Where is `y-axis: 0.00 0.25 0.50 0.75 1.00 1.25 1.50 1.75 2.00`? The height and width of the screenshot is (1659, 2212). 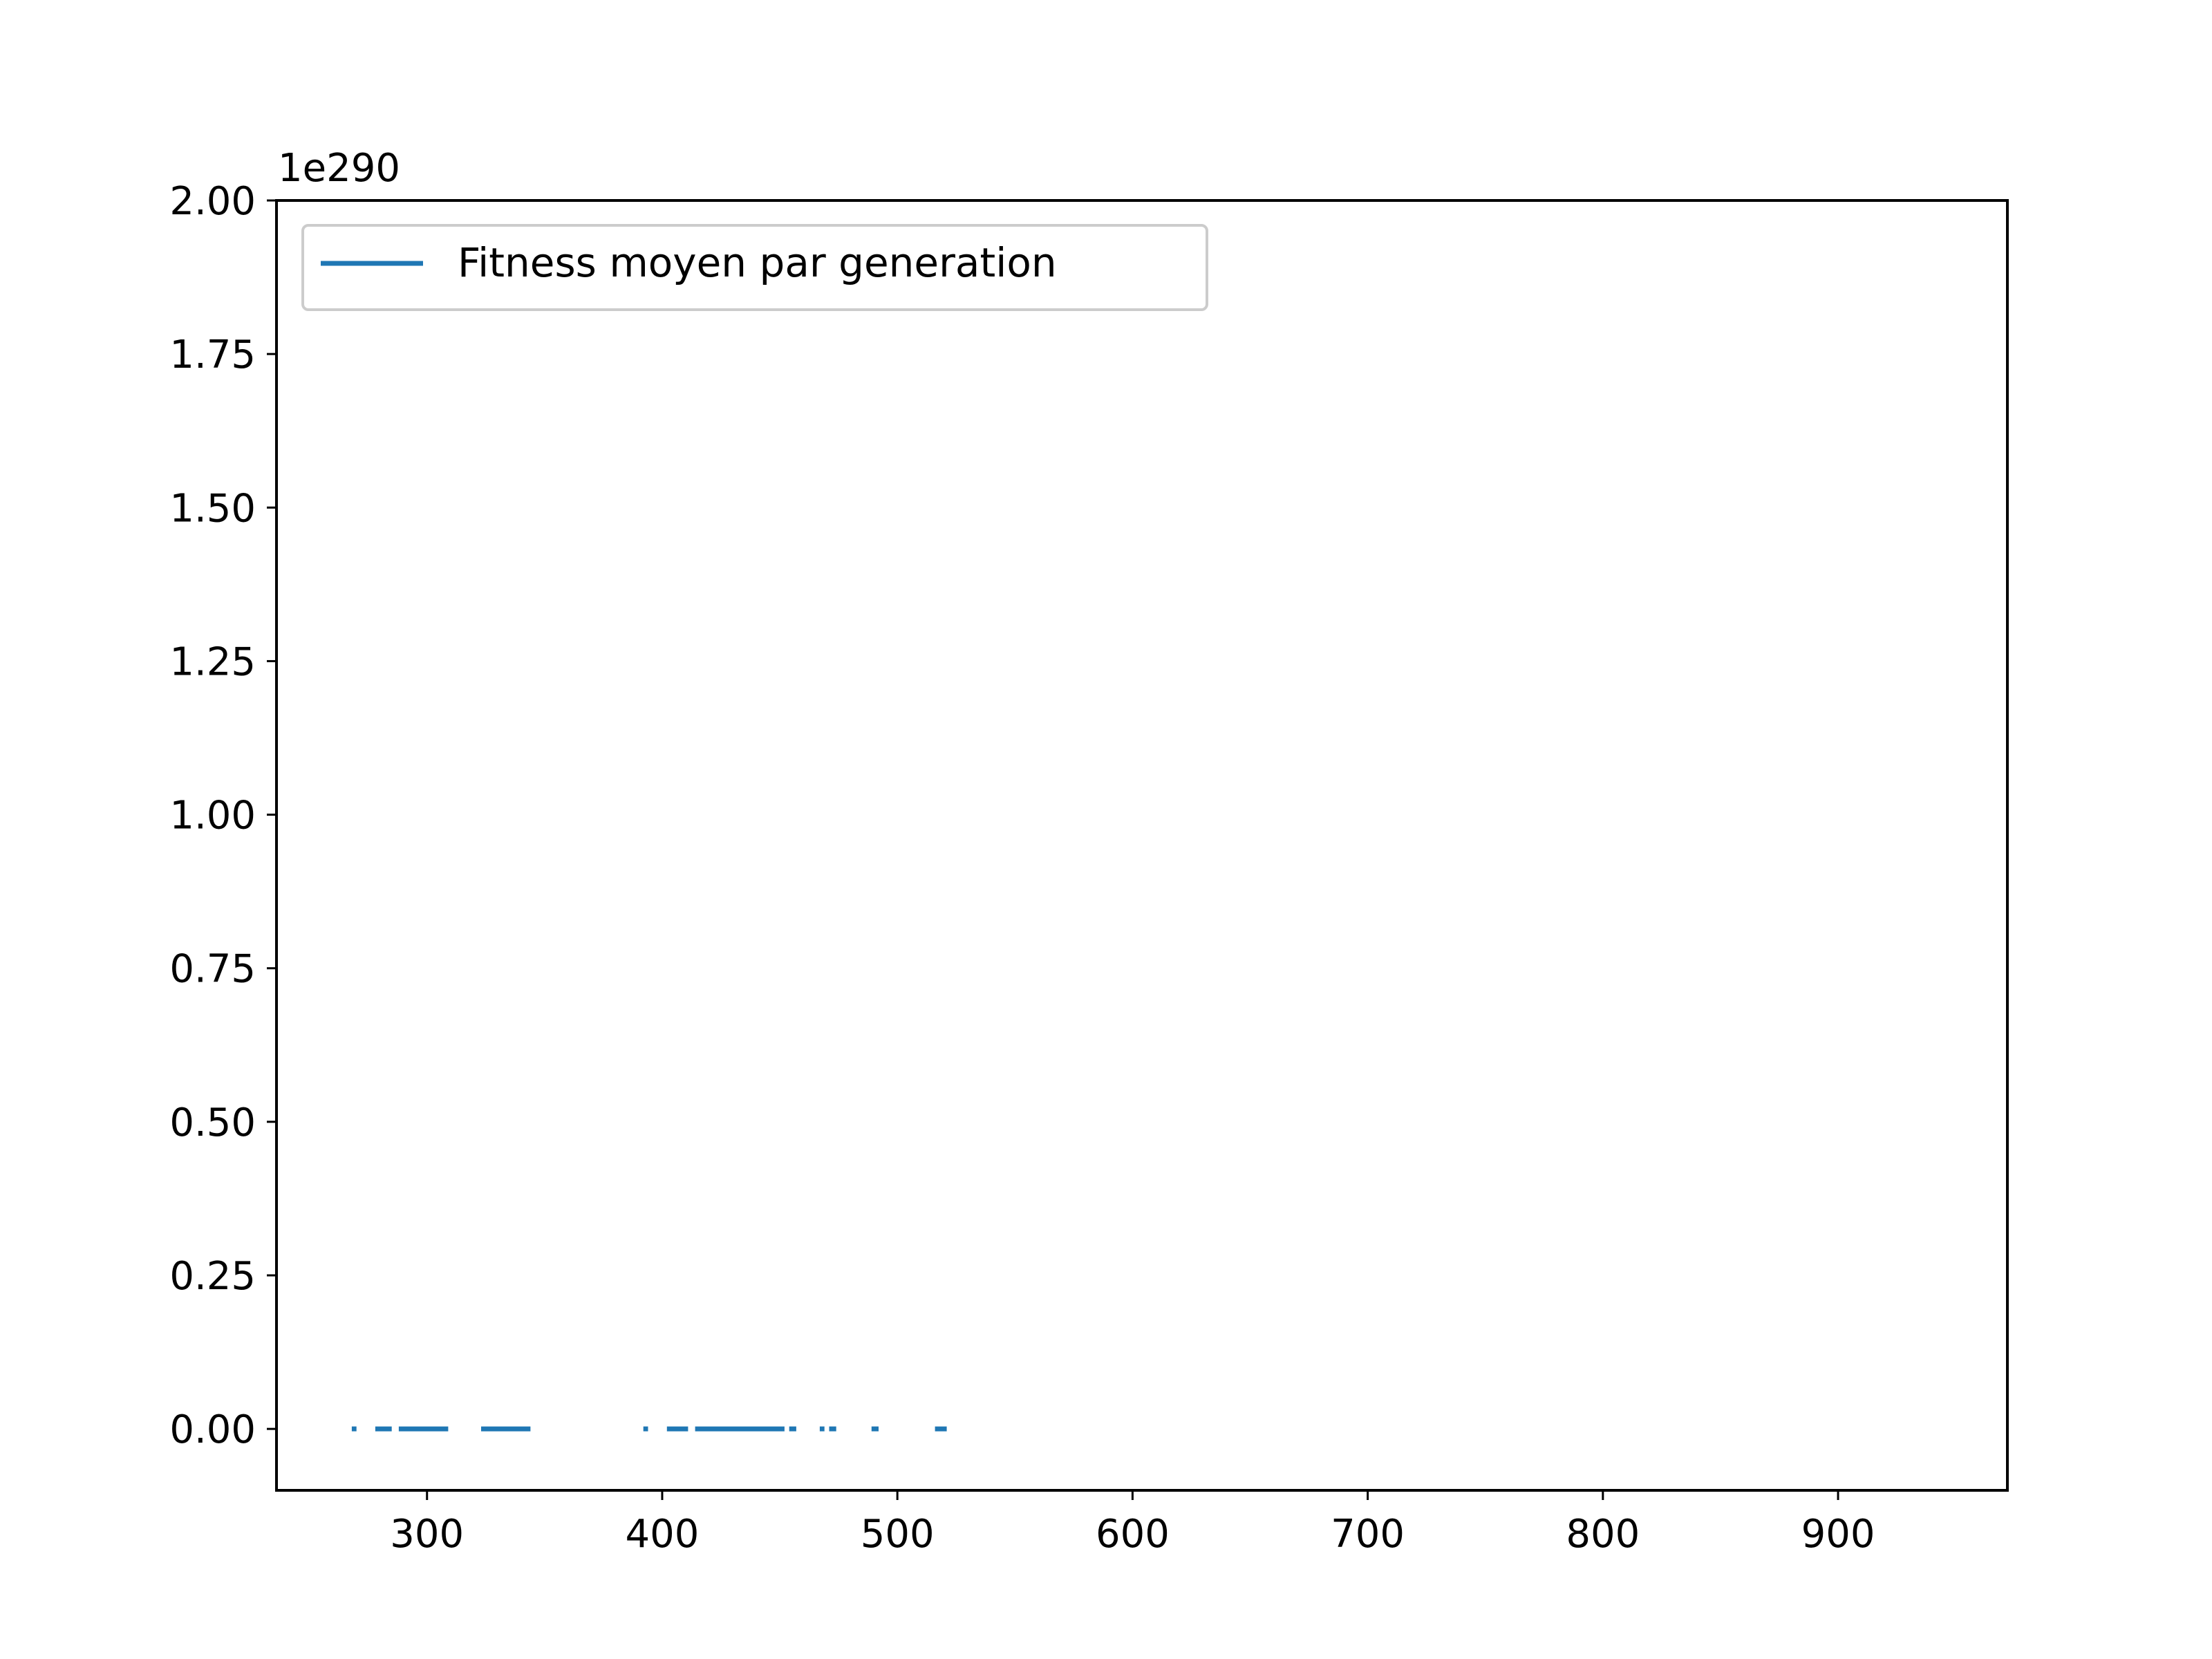
y-axis: 0.00 0.25 0.50 0.75 1.00 1.25 1.50 1.75 2.00 is located at coordinates (222, 815).